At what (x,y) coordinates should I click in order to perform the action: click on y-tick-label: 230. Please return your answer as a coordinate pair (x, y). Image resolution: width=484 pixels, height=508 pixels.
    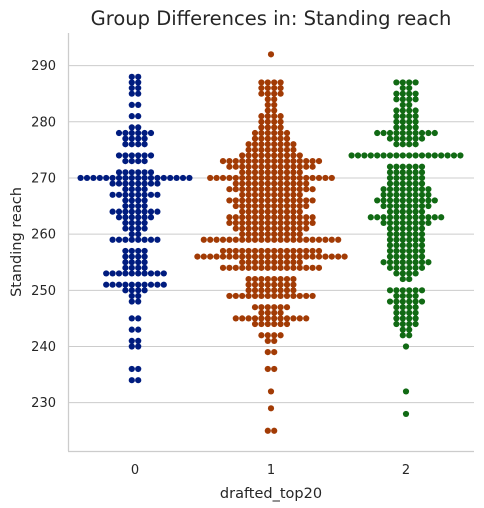
    Looking at the image, I should click on (43, 403).